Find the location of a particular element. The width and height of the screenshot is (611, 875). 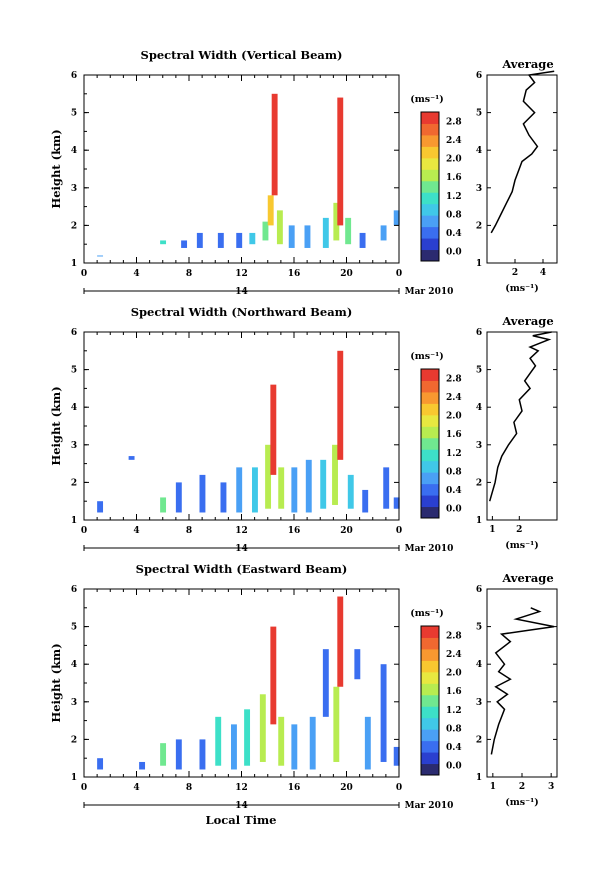

x-tick-label: 4 is located at coordinates (136, 788).